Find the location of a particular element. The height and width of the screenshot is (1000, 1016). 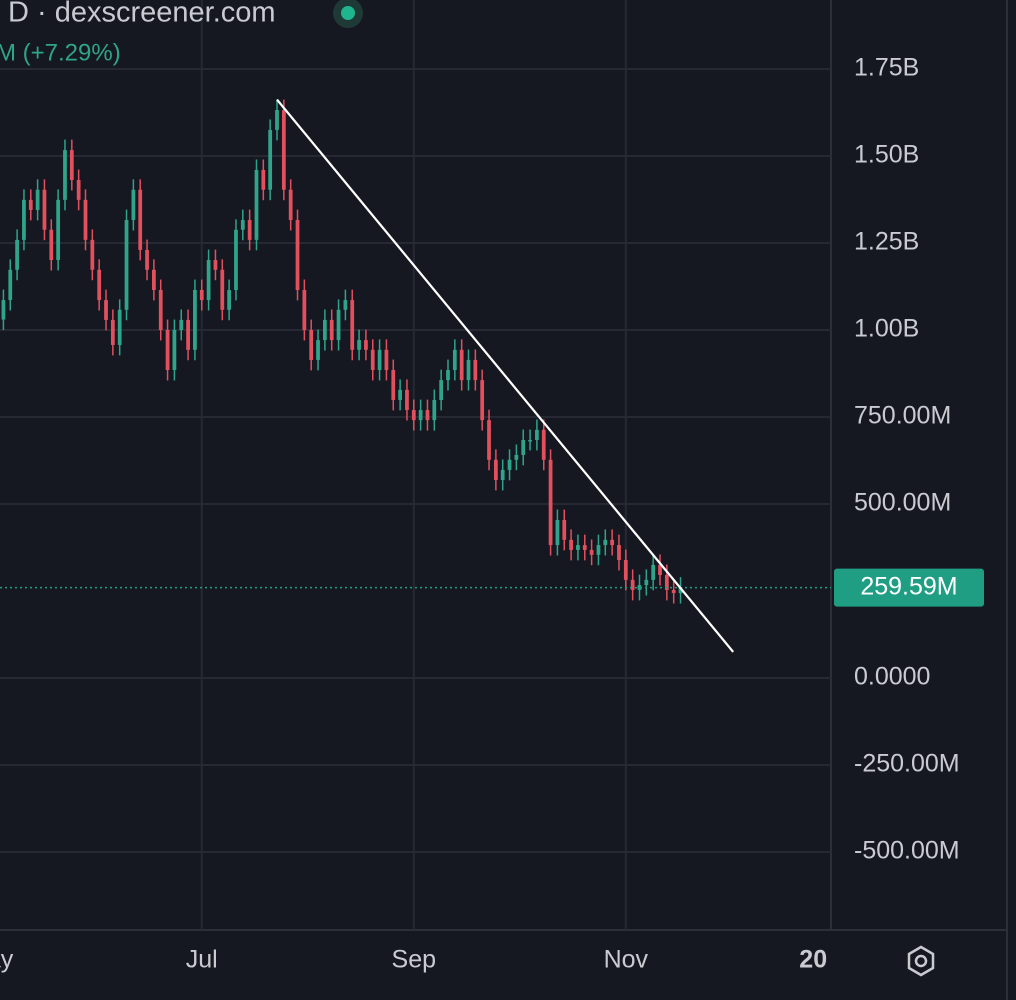

settings-center is located at coordinates (921, 961).